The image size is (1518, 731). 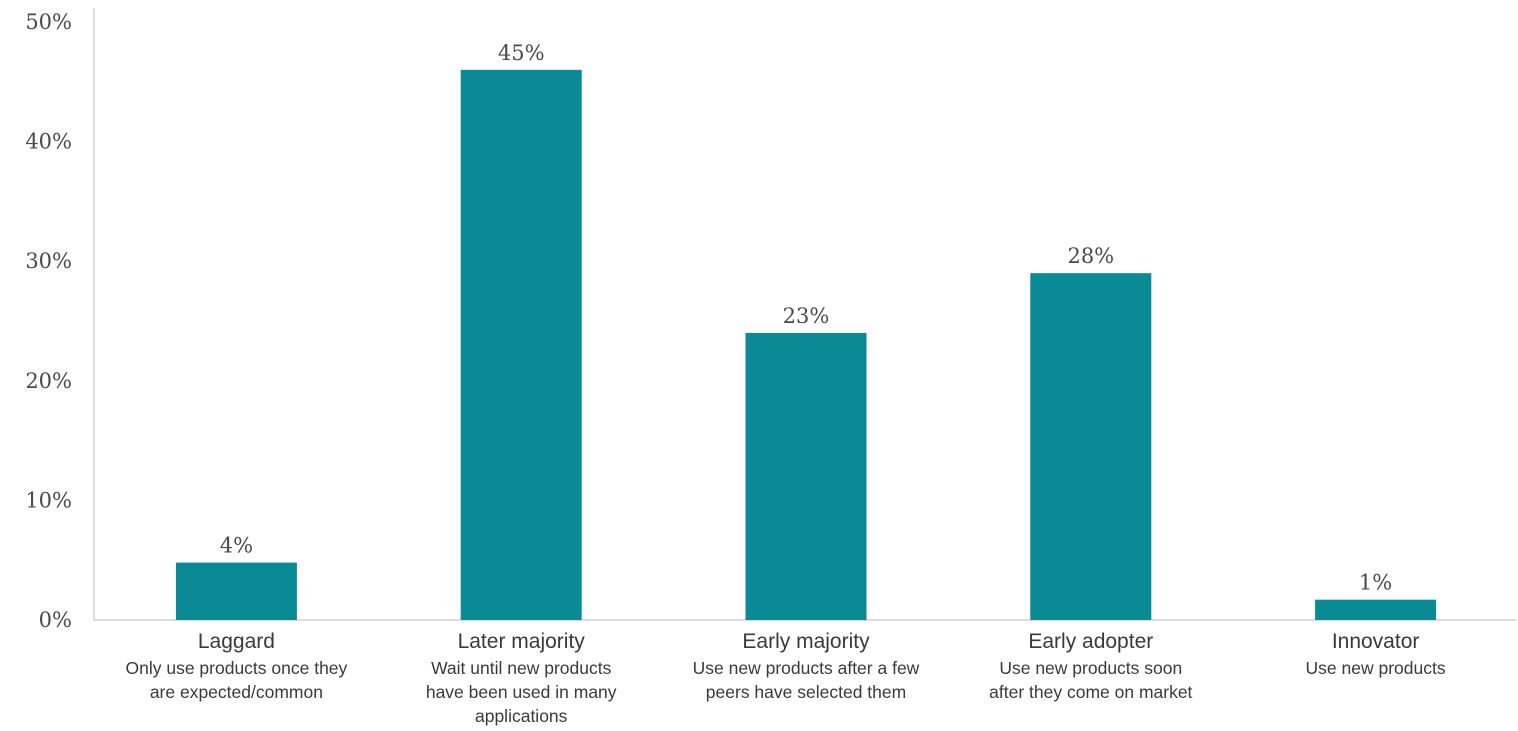 I want to click on y-tick-label: 40%, so click(x=48, y=142).